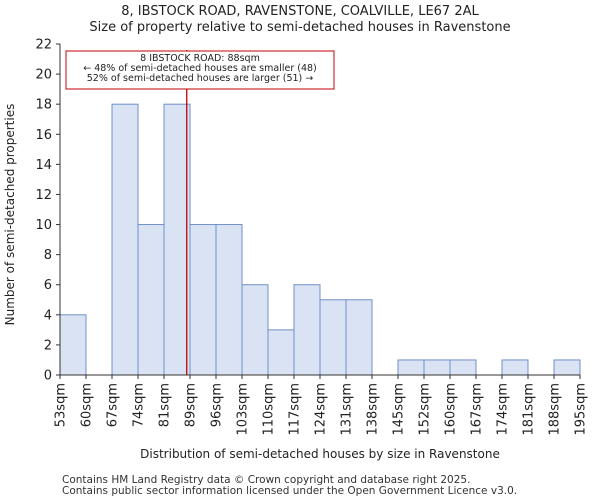 The height and width of the screenshot is (500, 600). I want to click on y-tick-label: 22, so click(43, 45).